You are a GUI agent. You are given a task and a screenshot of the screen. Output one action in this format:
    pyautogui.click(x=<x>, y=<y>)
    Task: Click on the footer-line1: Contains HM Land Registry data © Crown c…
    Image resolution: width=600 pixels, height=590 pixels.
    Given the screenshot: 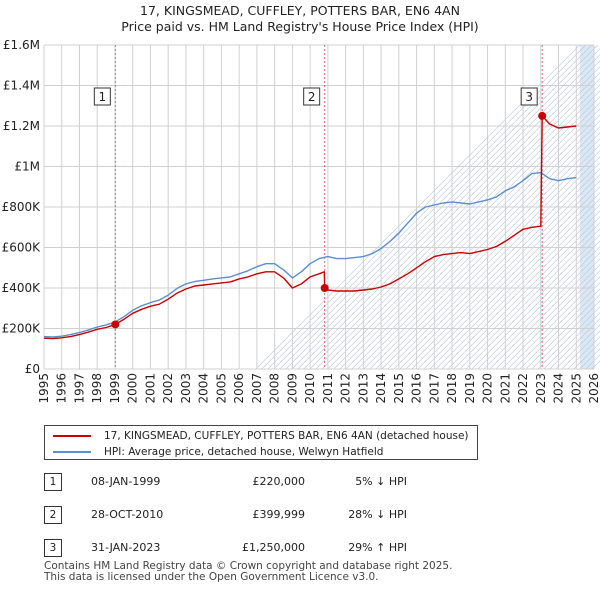 What is the action you would take?
    pyautogui.click(x=248, y=566)
    